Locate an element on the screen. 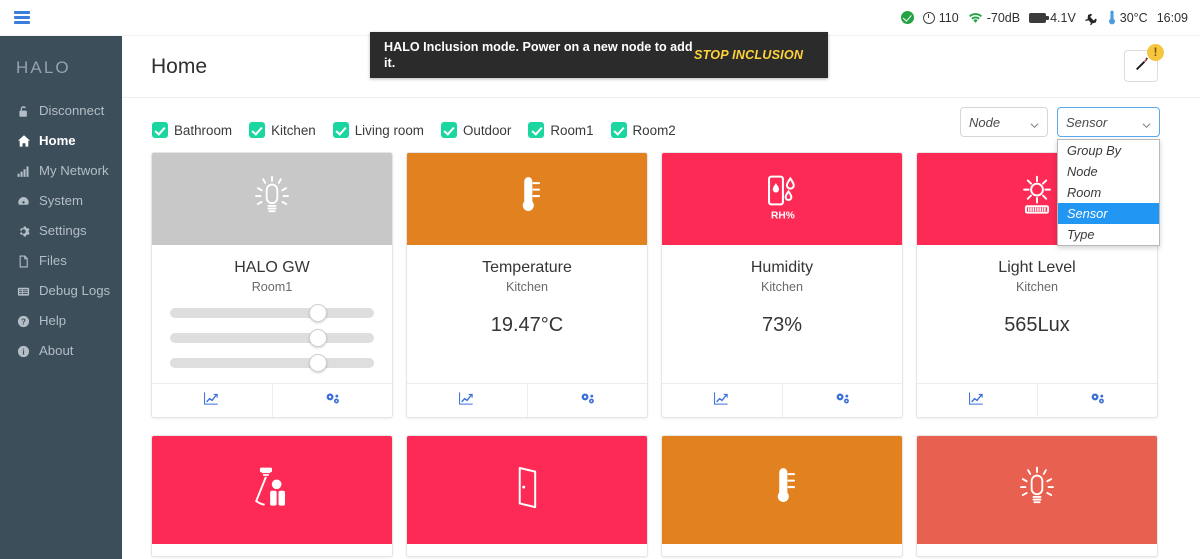 The width and height of the screenshot is (1200, 559). filter-label: Room2 is located at coordinates (654, 130).